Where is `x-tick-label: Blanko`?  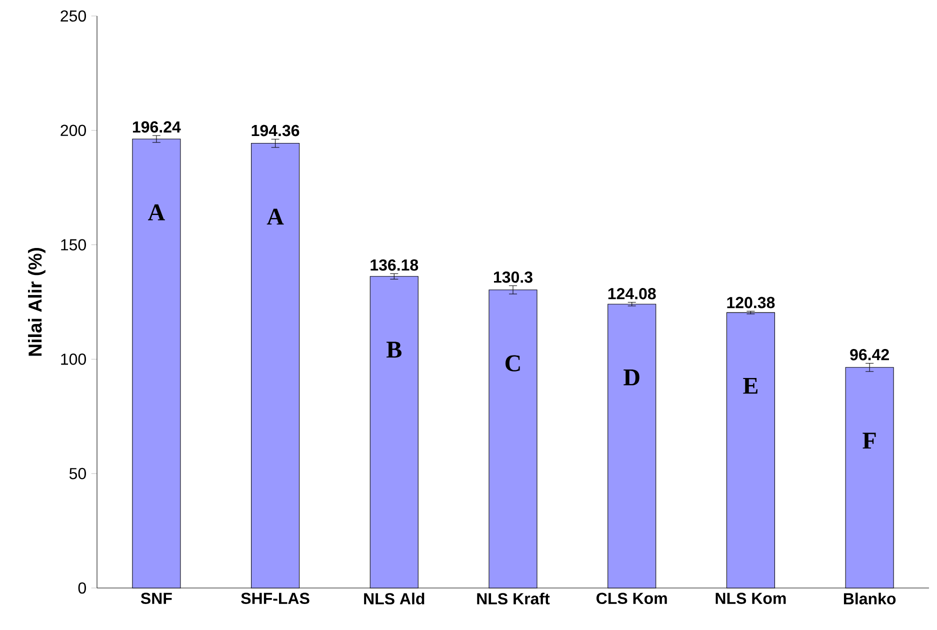
x-tick-label: Blanko is located at coordinates (870, 598).